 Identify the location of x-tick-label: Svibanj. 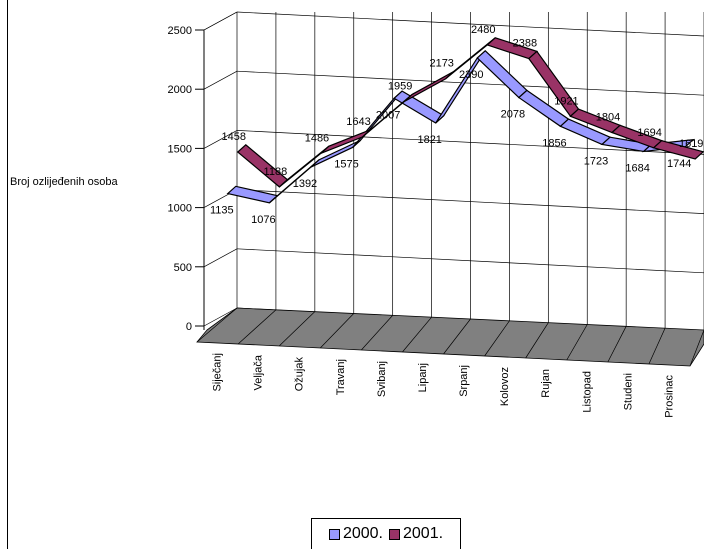
(382, 379).